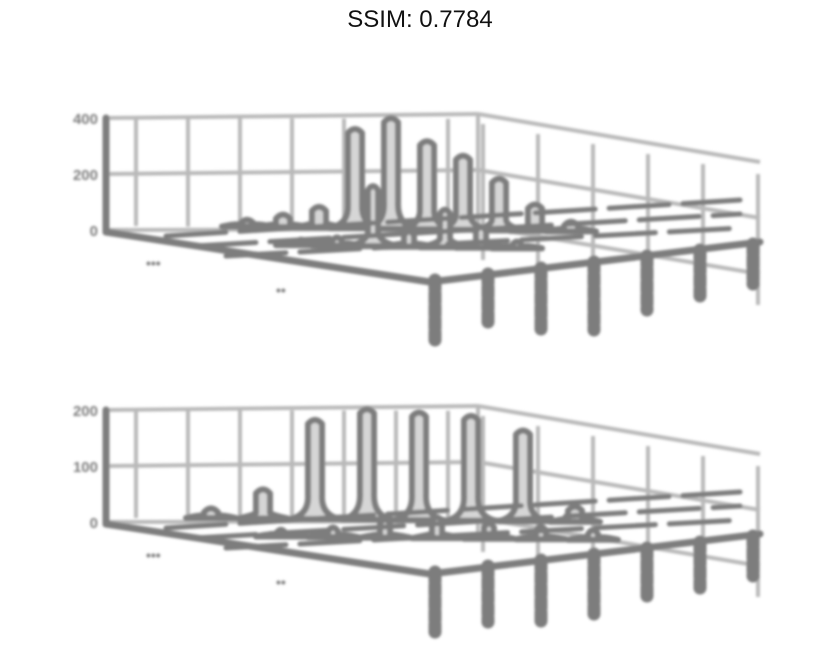 The width and height of the screenshot is (840, 664). I want to click on top-legs, so click(594, 292).